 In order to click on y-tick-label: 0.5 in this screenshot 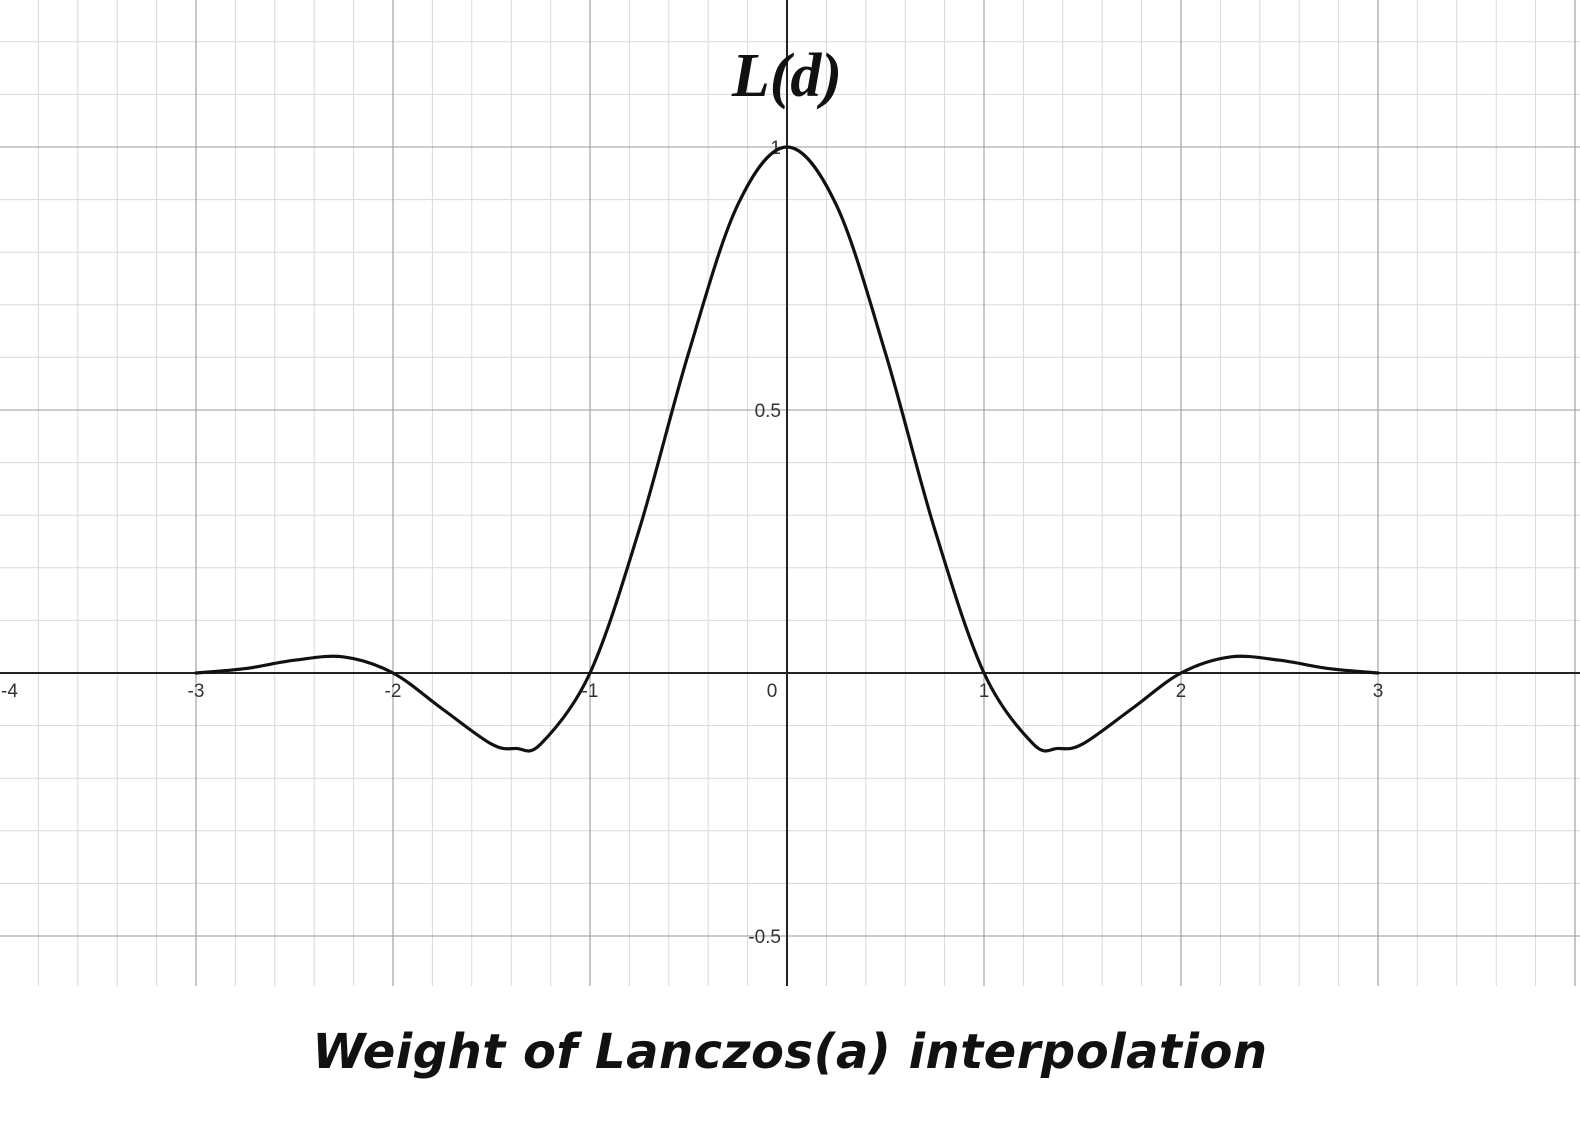, I will do `click(768, 411)`.